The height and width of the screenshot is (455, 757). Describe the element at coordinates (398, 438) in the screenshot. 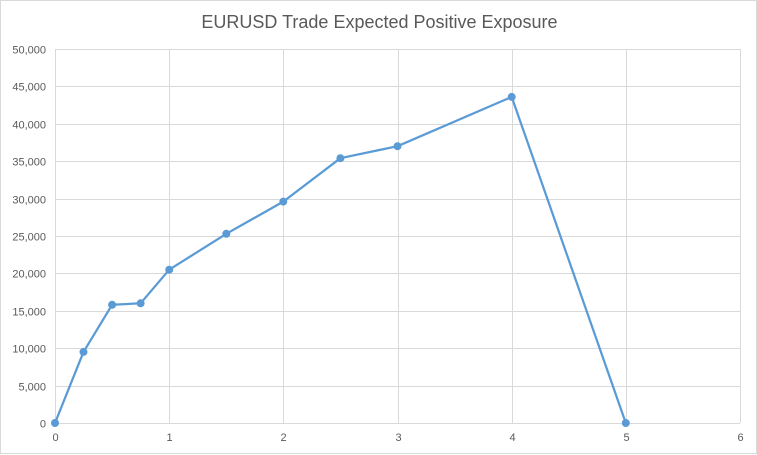

I see `x-tick-label: 3` at that location.